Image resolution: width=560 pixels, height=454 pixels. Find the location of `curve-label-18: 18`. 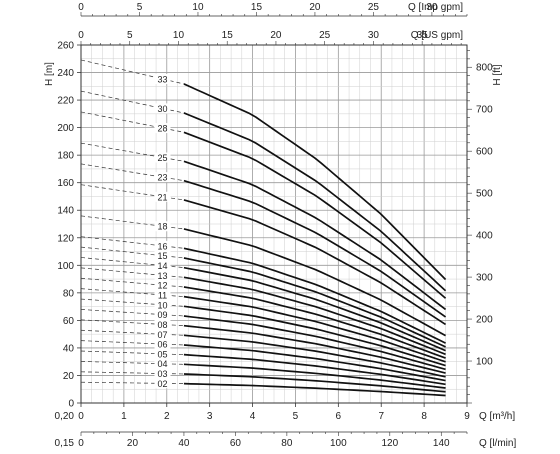

curve-label-18: 18 is located at coordinates (162, 227).